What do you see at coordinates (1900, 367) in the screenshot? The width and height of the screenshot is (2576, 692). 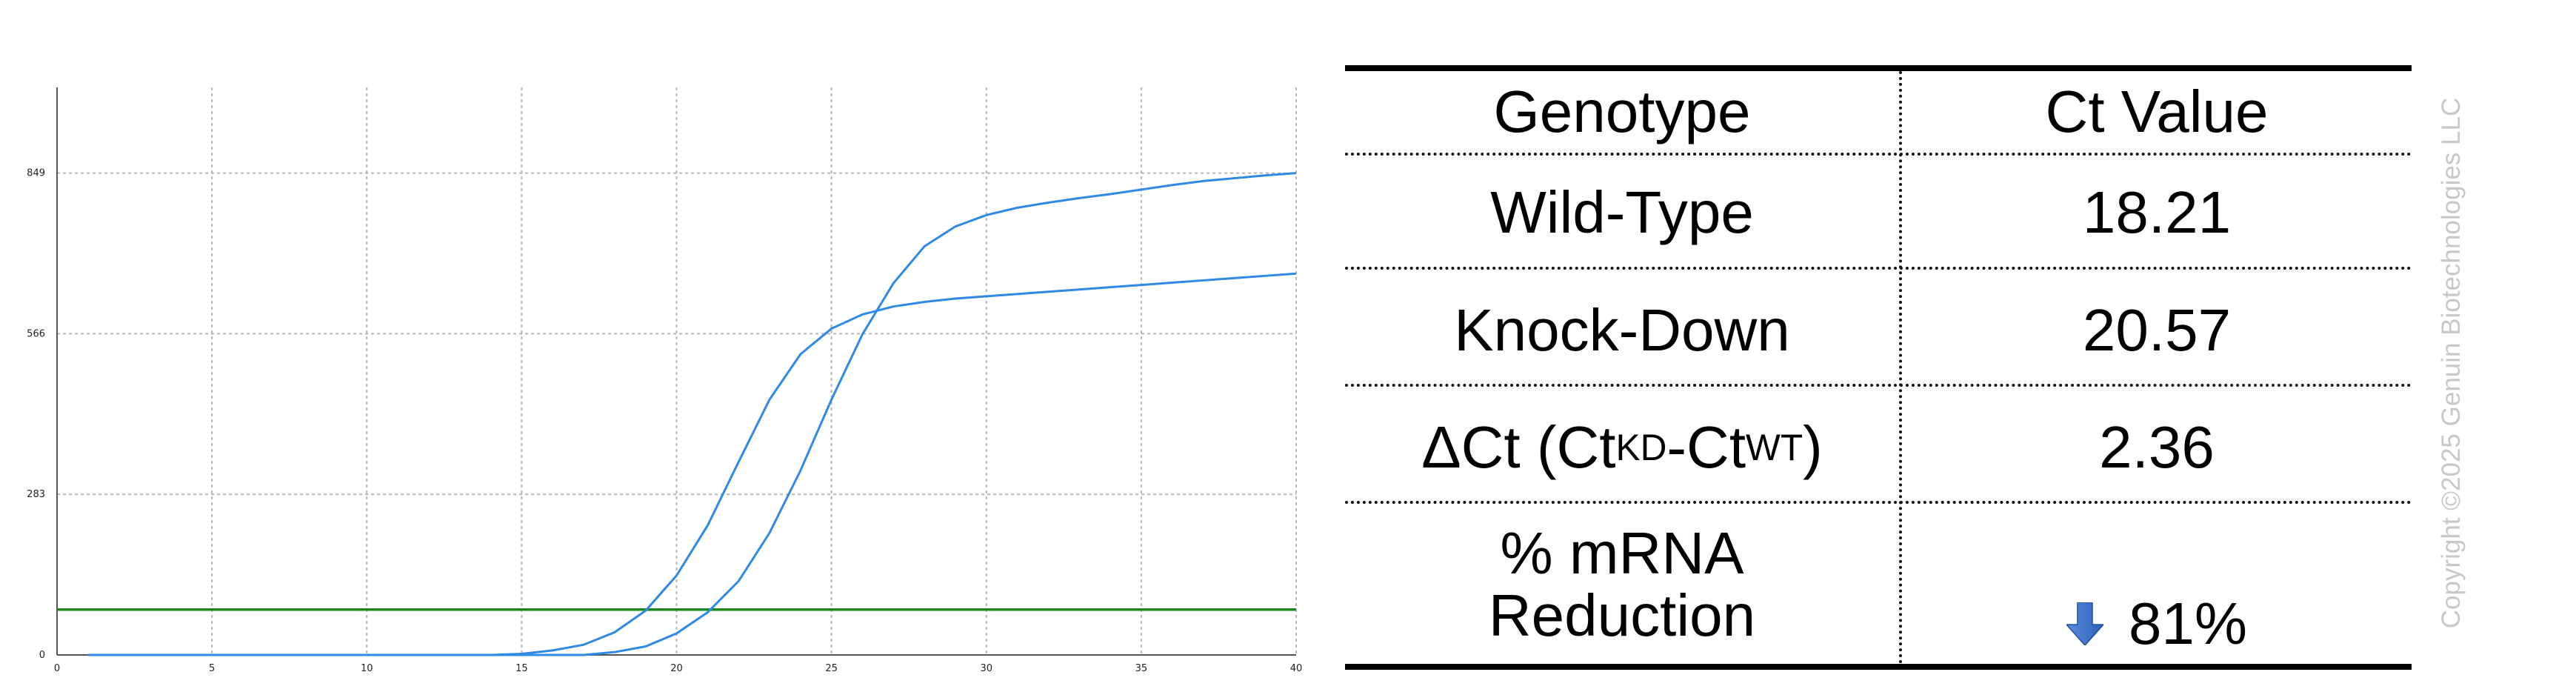 I see `table-column-divider` at bounding box center [1900, 367].